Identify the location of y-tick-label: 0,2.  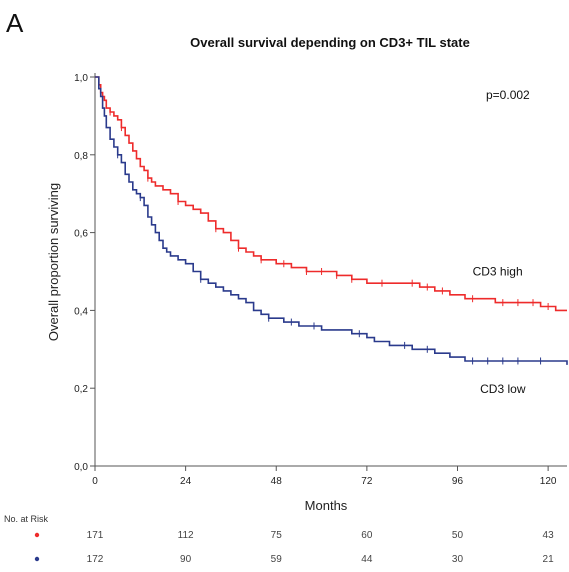
(81, 389).